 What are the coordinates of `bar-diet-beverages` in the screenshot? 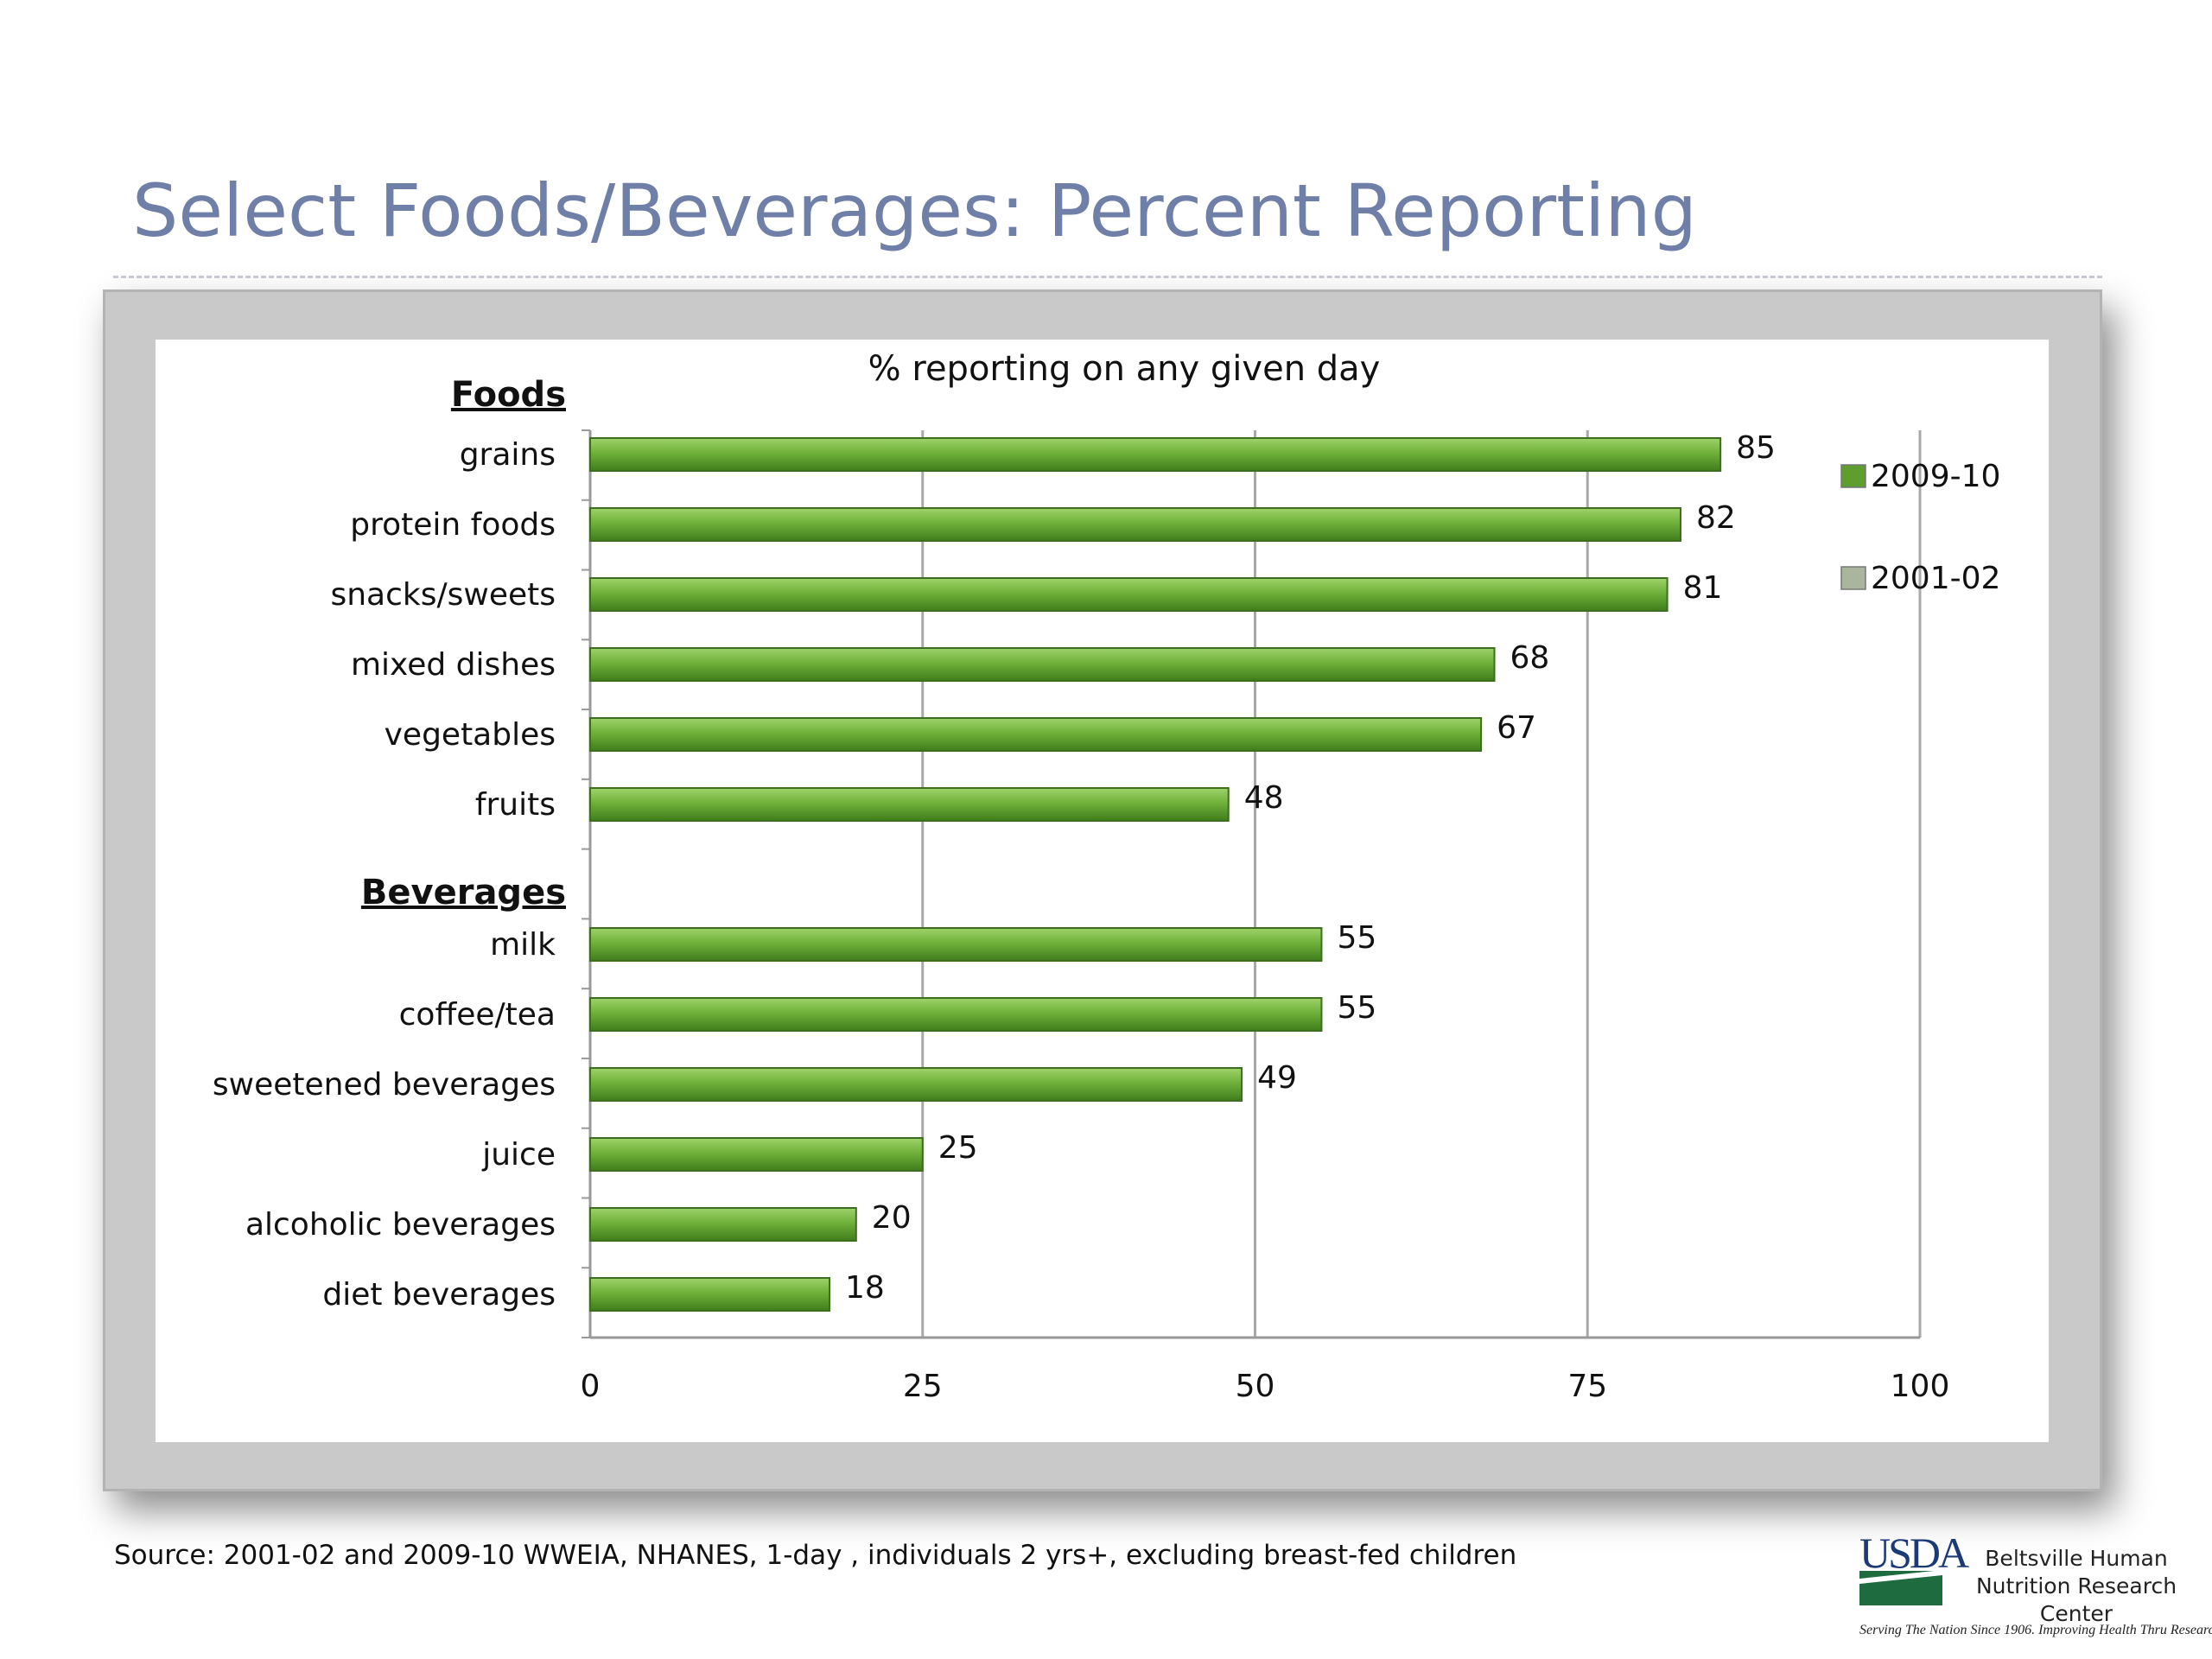 It's located at (710, 1294).